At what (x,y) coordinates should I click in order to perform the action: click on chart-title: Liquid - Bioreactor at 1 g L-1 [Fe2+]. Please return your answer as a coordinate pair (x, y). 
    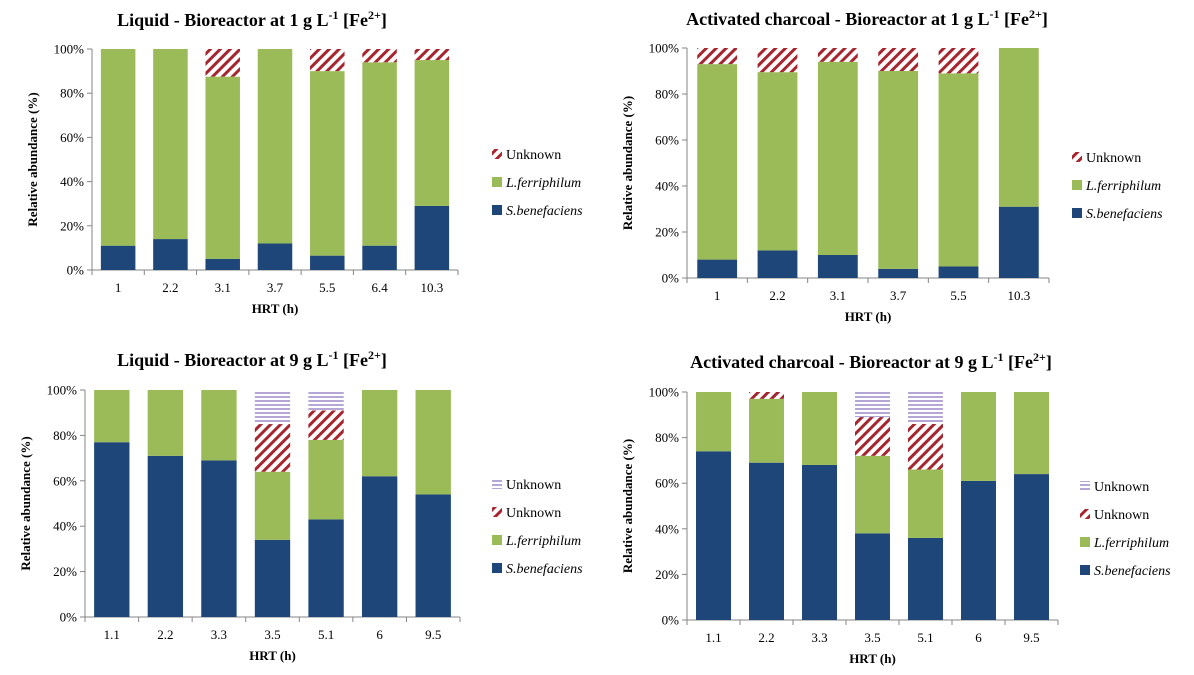
    Looking at the image, I should click on (252, 19).